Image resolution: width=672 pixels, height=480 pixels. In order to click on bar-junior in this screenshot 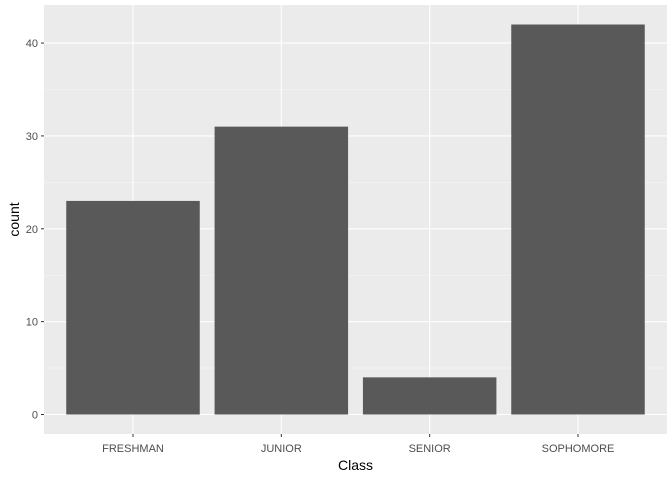, I will do `click(281, 270)`.